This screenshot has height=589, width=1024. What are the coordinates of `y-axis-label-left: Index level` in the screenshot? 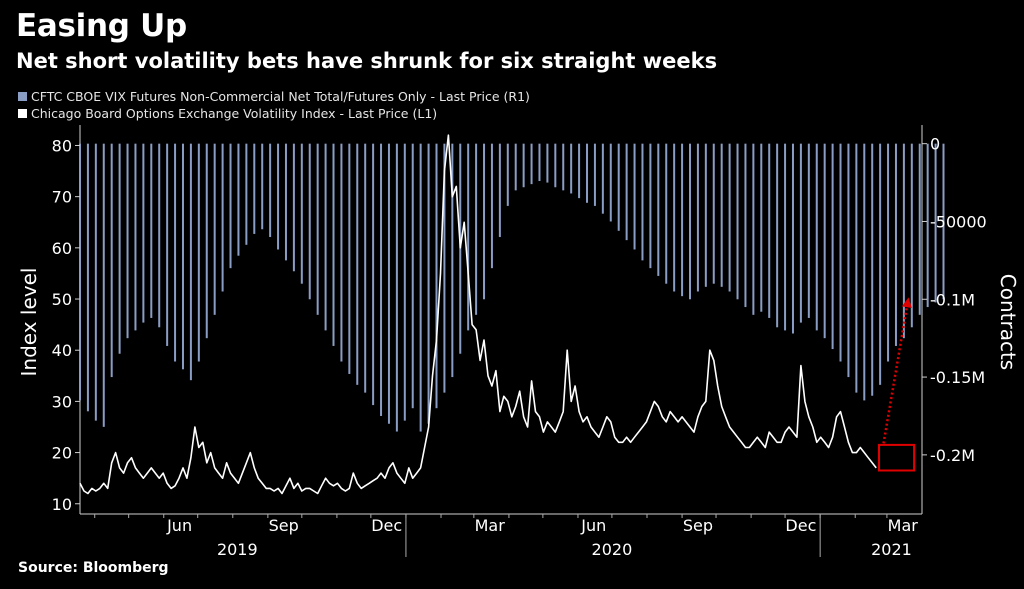 It's located at (29, 322).